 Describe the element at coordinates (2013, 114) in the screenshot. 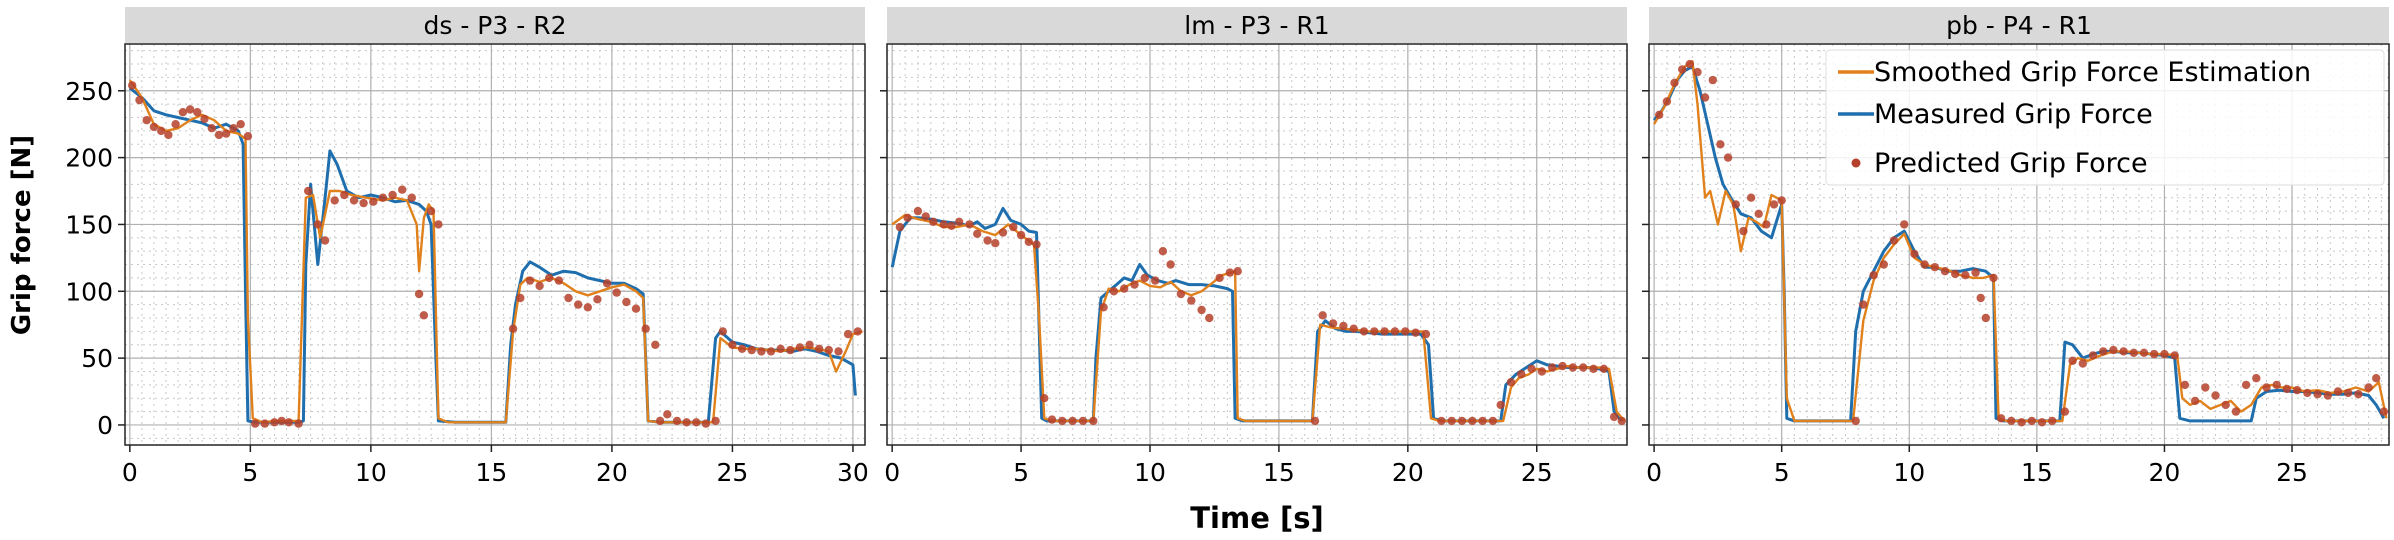

I see `legend-label: Measured Grip Force` at that location.